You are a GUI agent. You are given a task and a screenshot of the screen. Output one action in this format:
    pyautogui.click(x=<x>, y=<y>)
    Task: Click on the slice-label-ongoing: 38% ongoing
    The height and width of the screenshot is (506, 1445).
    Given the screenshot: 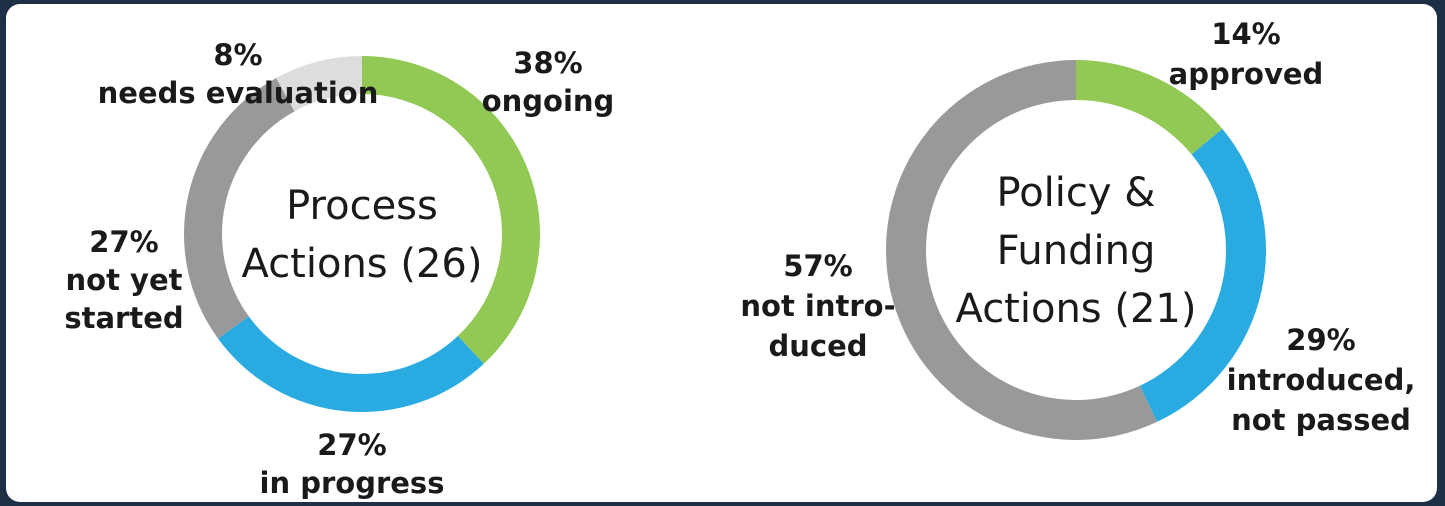 What is the action you would take?
    pyautogui.click(x=548, y=82)
    